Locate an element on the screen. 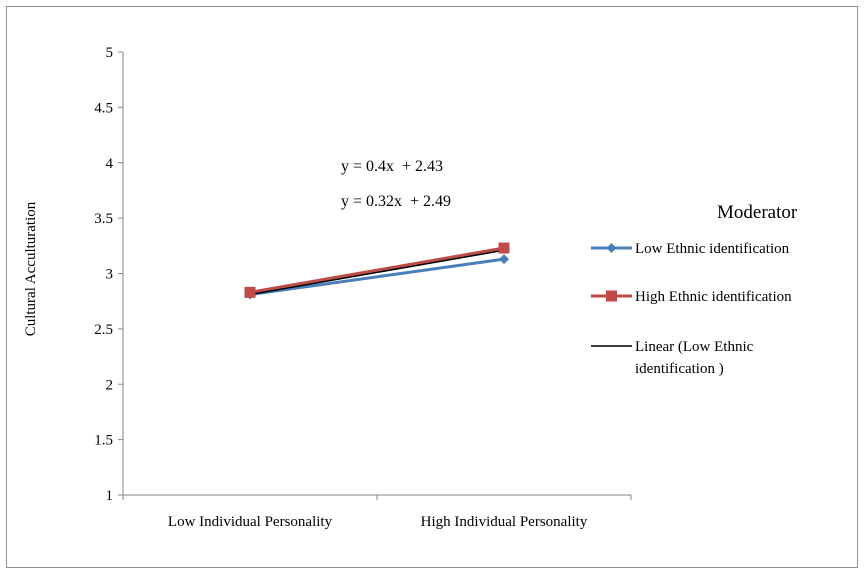 The height and width of the screenshot is (575, 866). legend-label-high-ethnic: High Ethnic identification is located at coordinates (713, 297).